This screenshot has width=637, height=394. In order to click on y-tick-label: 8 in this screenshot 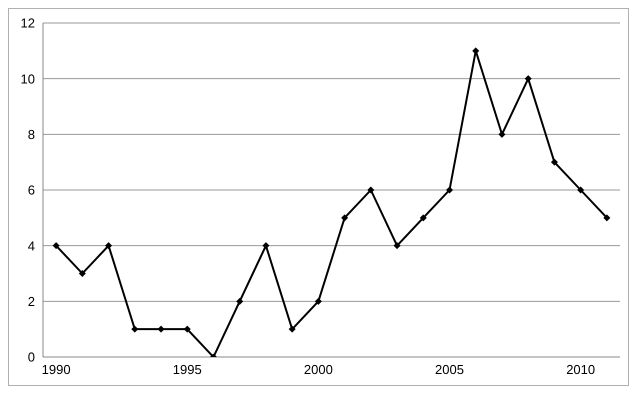, I will do `click(31, 134)`.